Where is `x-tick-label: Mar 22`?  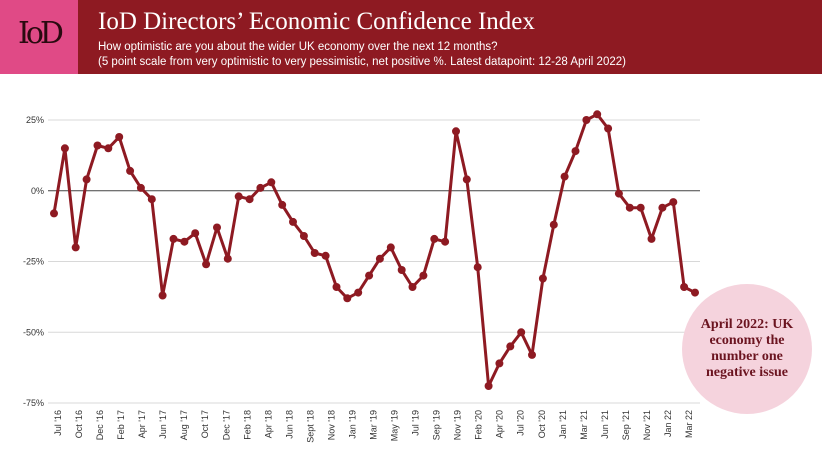
x-tick-label: Mar 22 is located at coordinates (689, 424).